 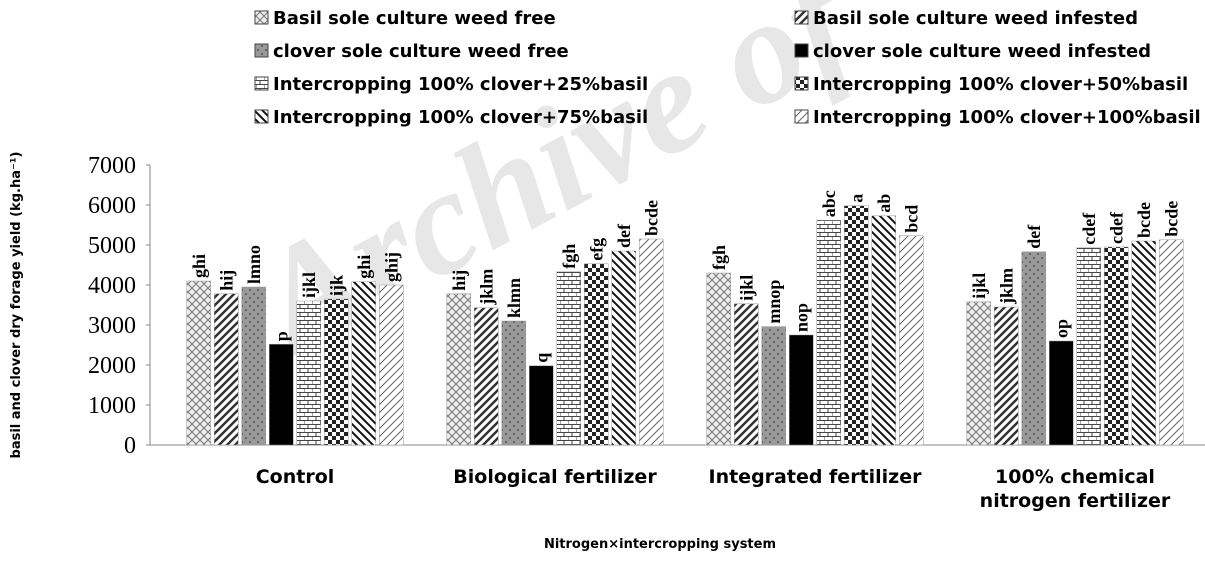 What do you see at coordinates (829, 203) in the screenshot?
I see `bar-annotation: abc` at bounding box center [829, 203].